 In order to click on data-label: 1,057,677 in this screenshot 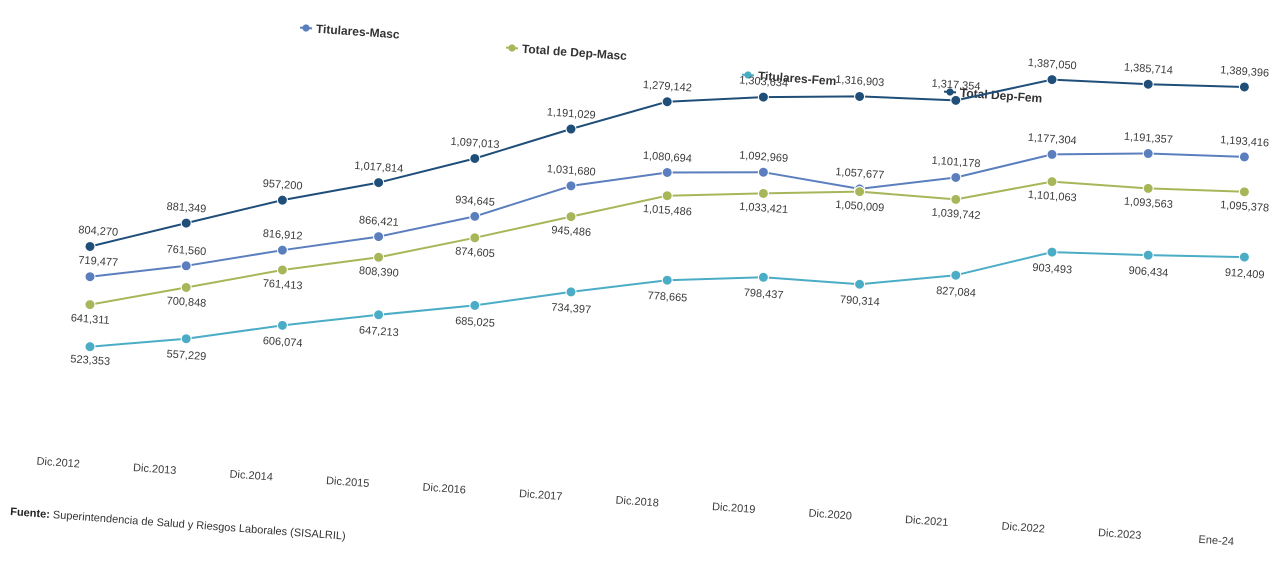, I will do `click(860, 173)`.